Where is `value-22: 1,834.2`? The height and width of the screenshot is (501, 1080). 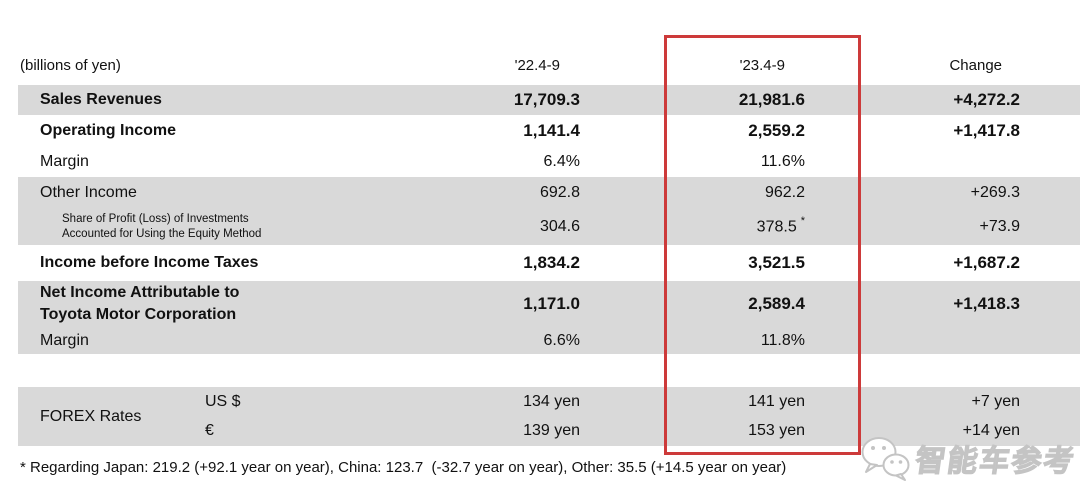 value-22: 1,834.2 is located at coordinates (551, 262).